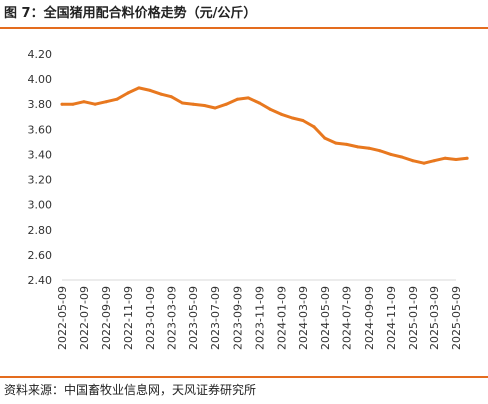 This screenshot has width=488, height=404. What do you see at coordinates (193, 318) in the screenshot?
I see `x-tick-label: 2023-05-09` at bounding box center [193, 318].